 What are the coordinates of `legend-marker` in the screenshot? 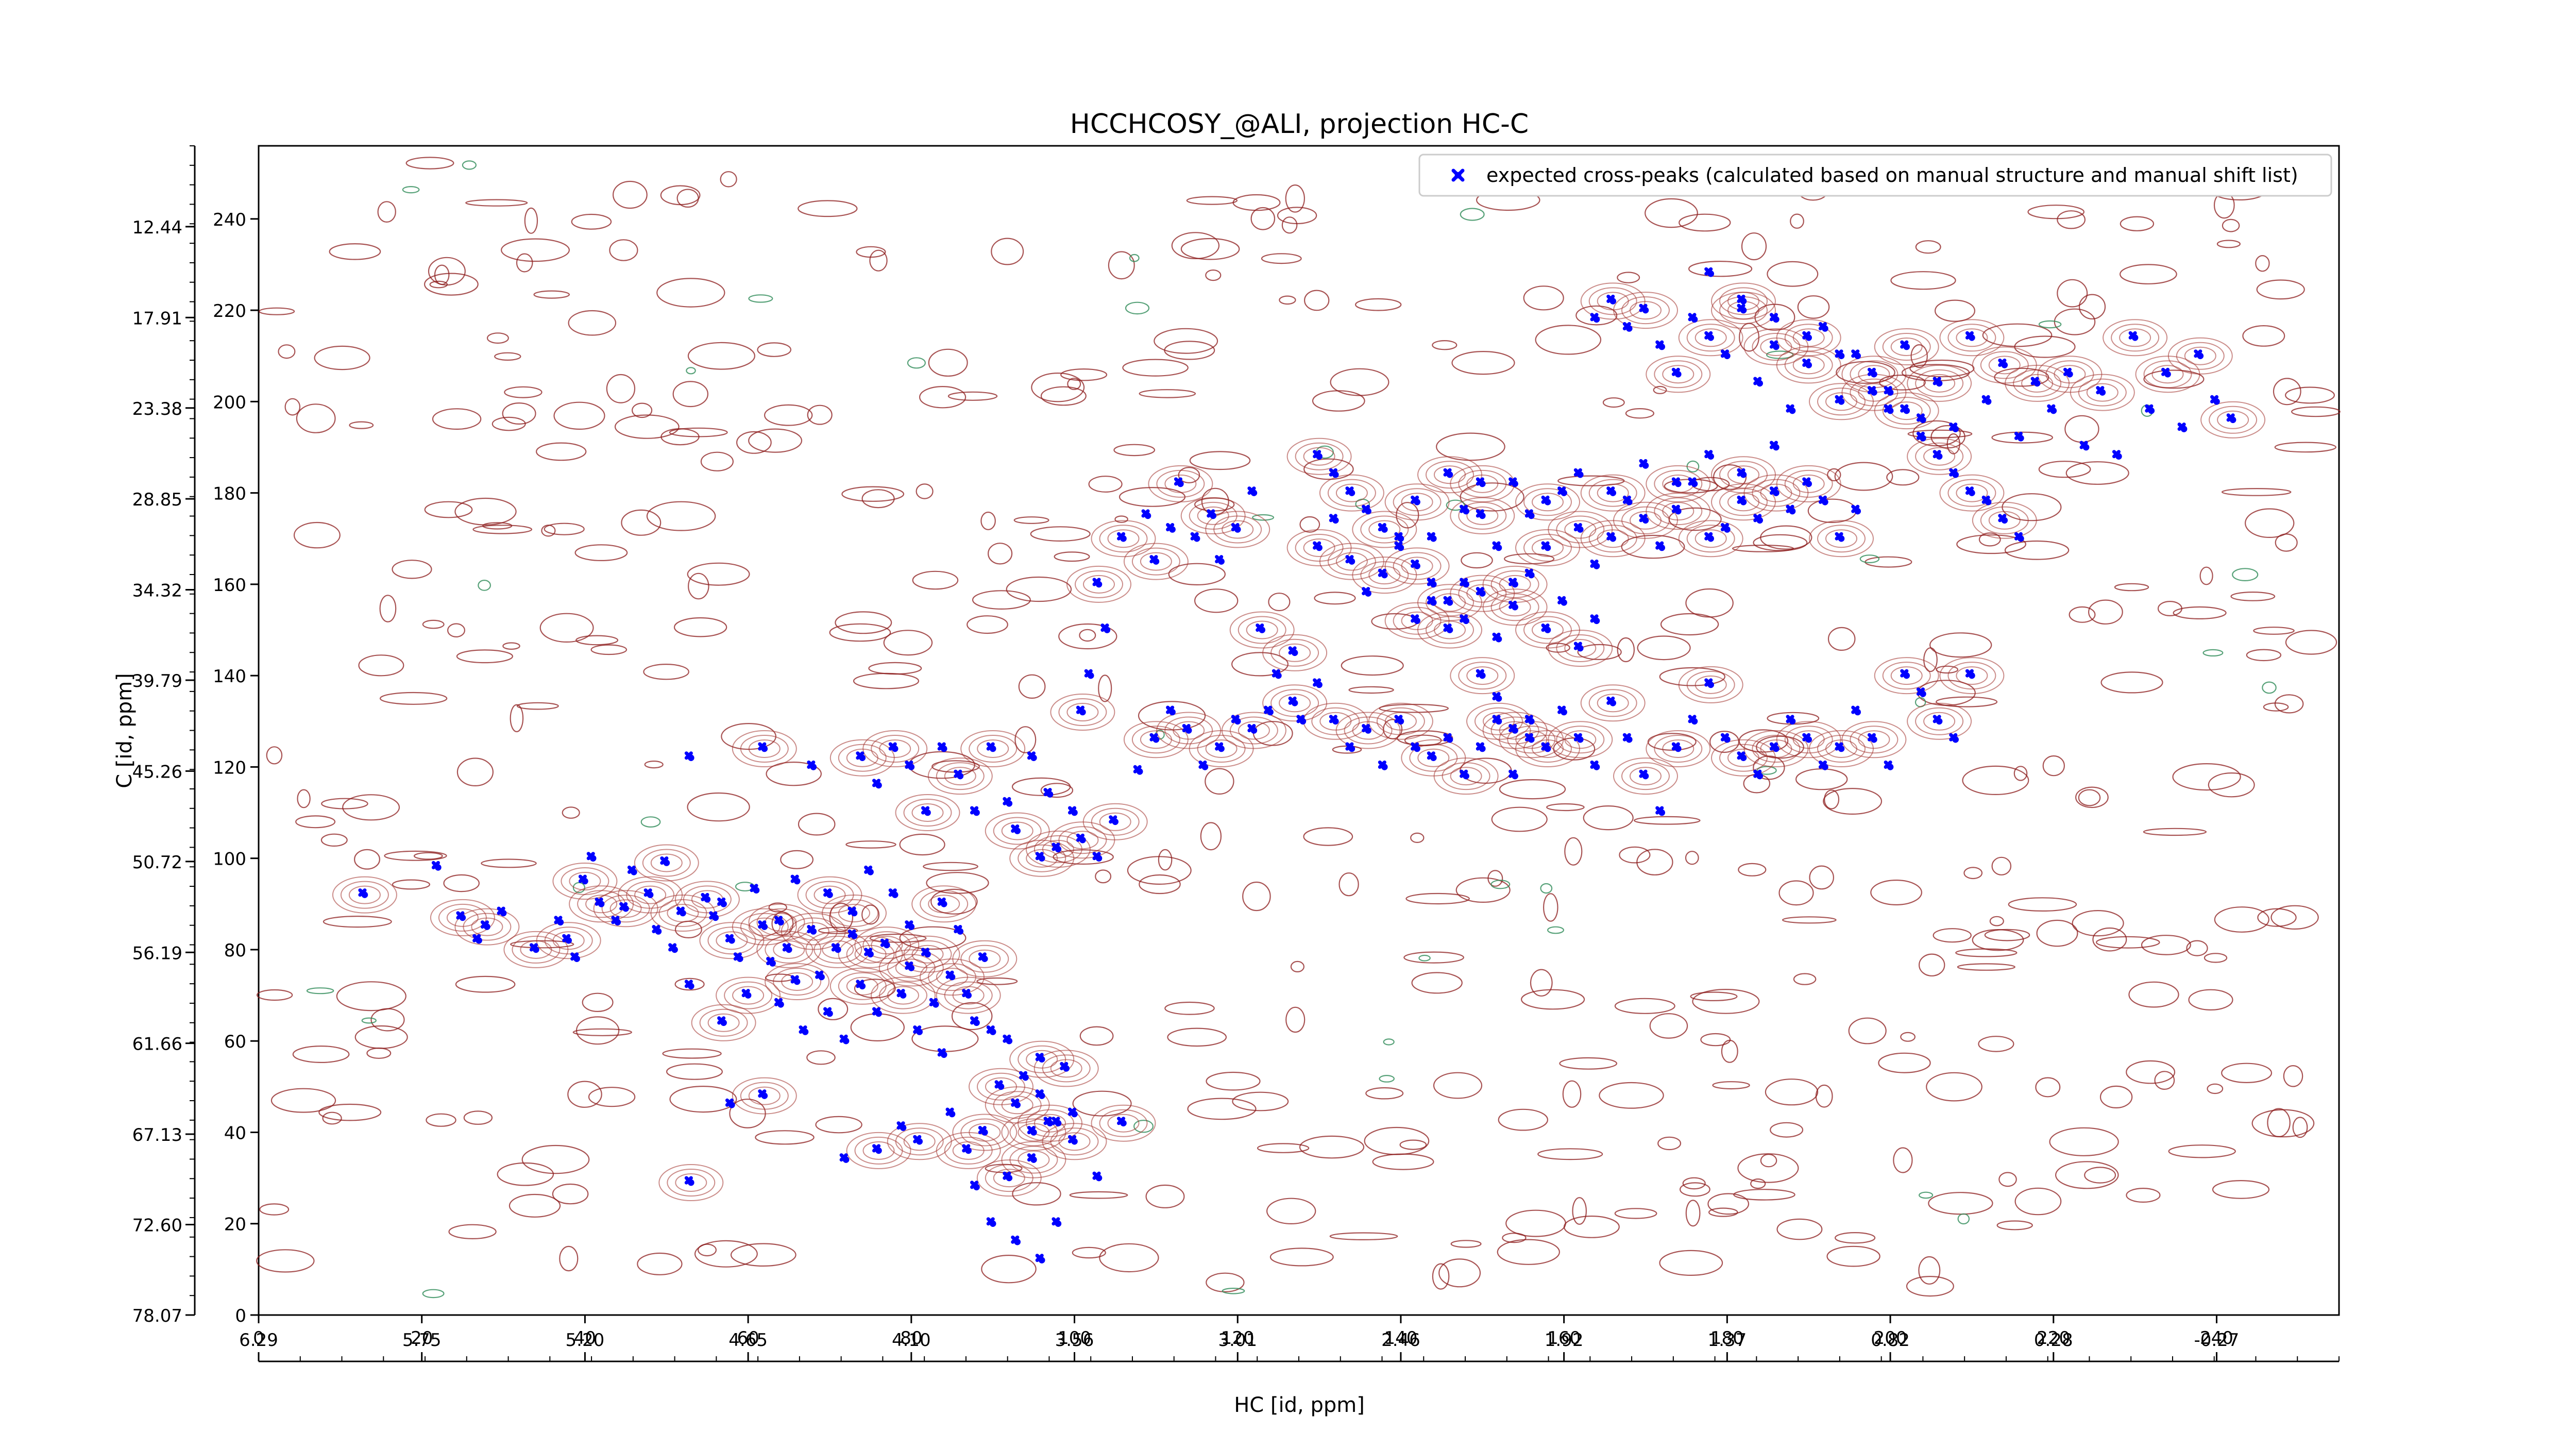 It's located at (1458, 175).